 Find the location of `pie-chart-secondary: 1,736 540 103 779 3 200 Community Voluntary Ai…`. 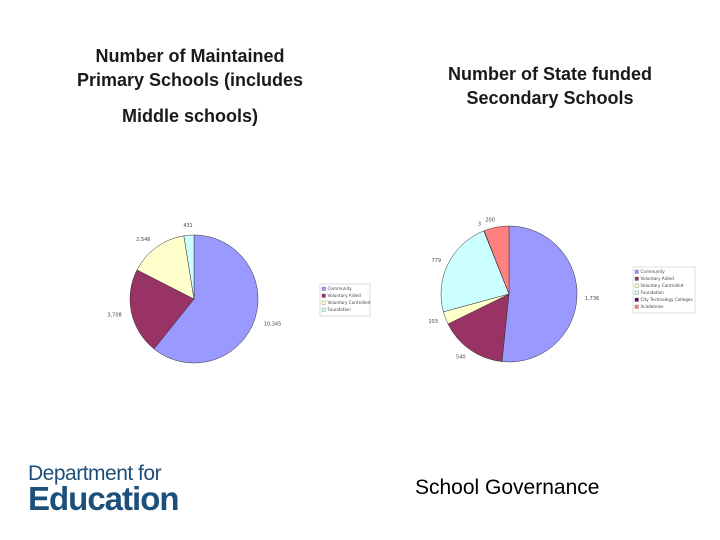

pie-chart-secondary: 1,736 540 103 779 3 200 Community Voluntary Ai… is located at coordinates (562, 290).